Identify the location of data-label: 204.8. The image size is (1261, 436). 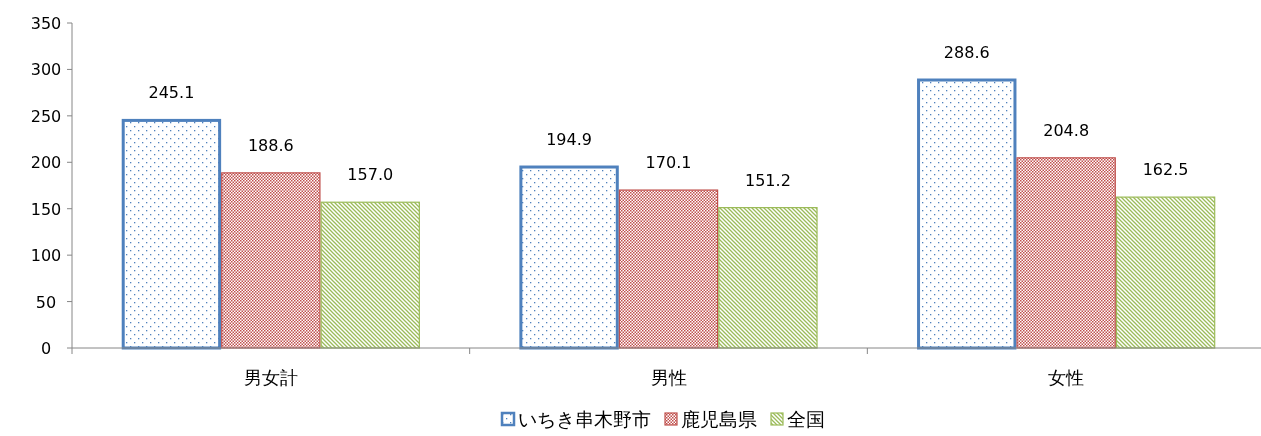
(1066, 130).